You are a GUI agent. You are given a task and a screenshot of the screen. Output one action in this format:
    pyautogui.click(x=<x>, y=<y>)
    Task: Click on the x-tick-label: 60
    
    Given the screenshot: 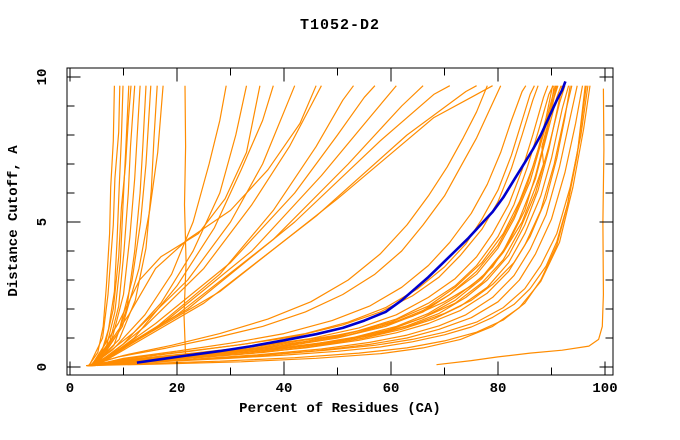 What is the action you would take?
    pyautogui.click(x=391, y=389)
    